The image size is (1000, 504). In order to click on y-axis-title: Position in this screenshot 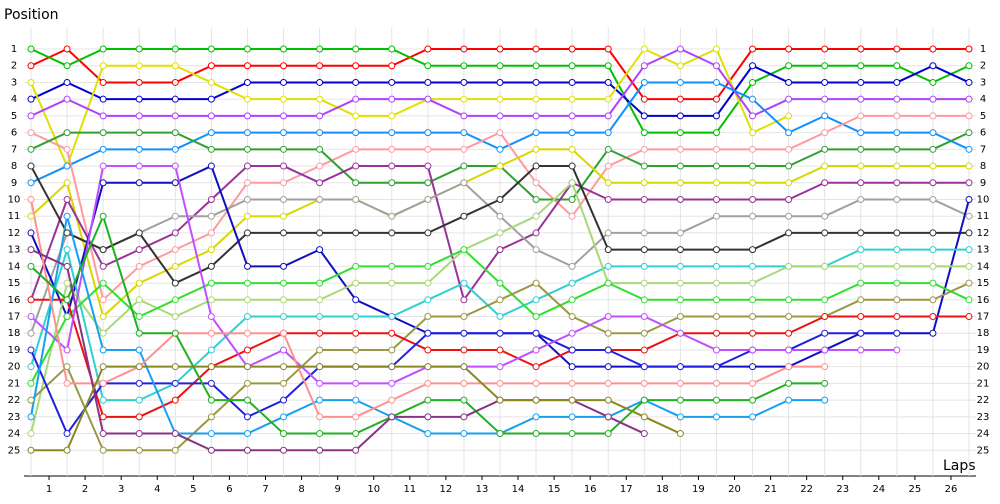, I will do `click(31, 15)`.